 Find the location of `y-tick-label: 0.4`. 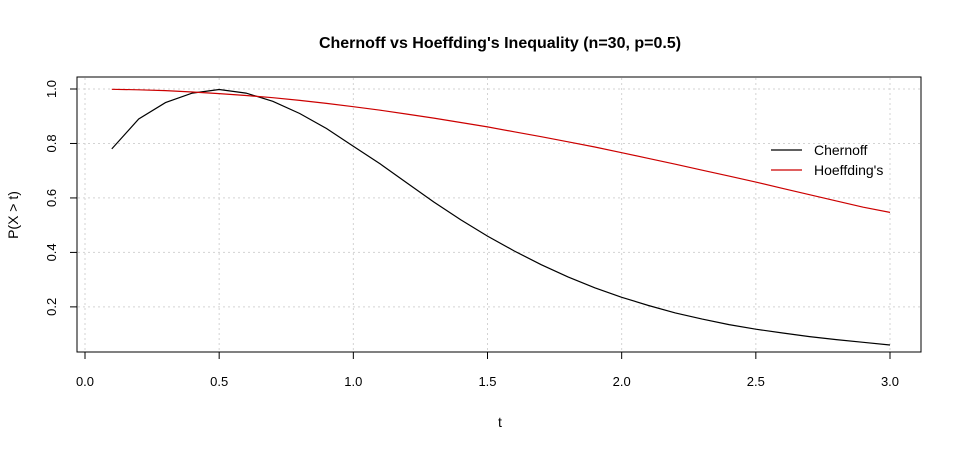

y-tick-label: 0.4 is located at coordinates (51, 252).